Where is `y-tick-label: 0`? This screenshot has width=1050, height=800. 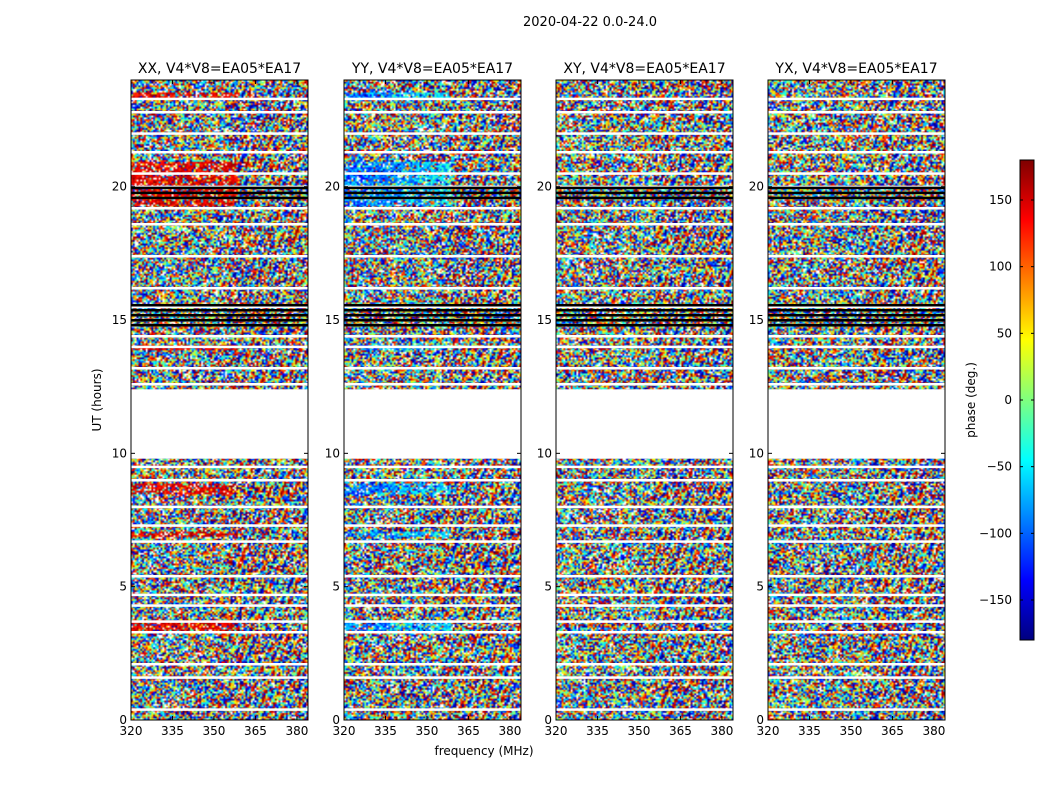 y-tick-label: 0 is located at coordinates (548, 720).